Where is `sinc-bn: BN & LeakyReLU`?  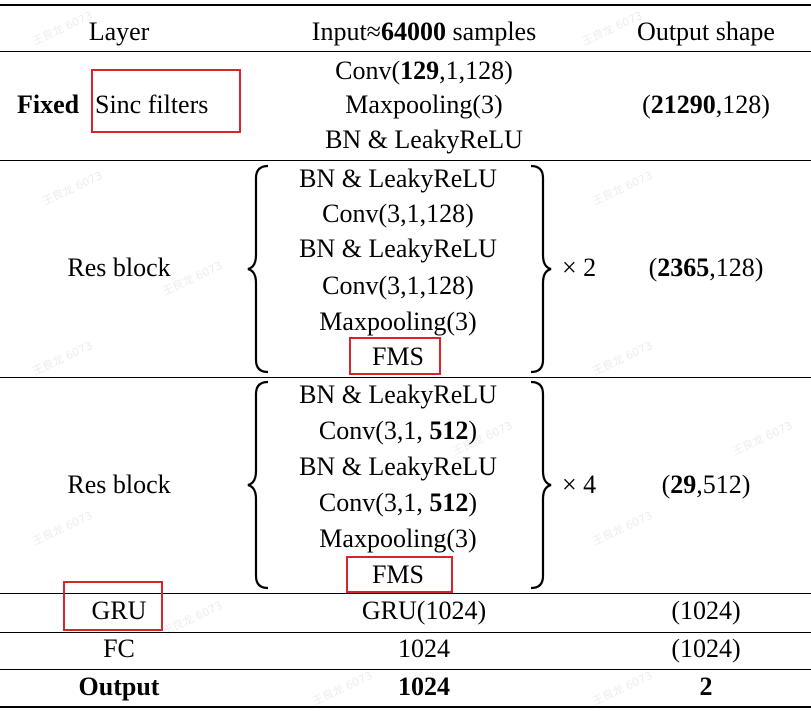 sinc-bn: BN & LeakyReLU is located at coordinates (424, 139).